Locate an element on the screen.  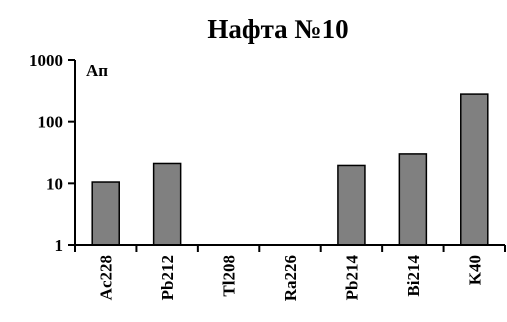
bar-ac228 is located at coordinates (105, 213).